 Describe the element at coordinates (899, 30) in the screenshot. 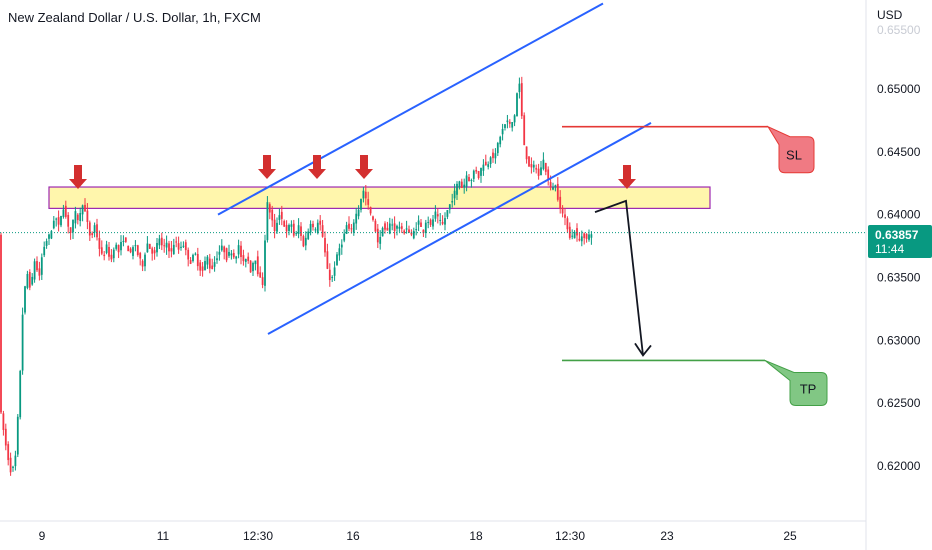

I see `clipped-top-tick: 0.65500` at that location.